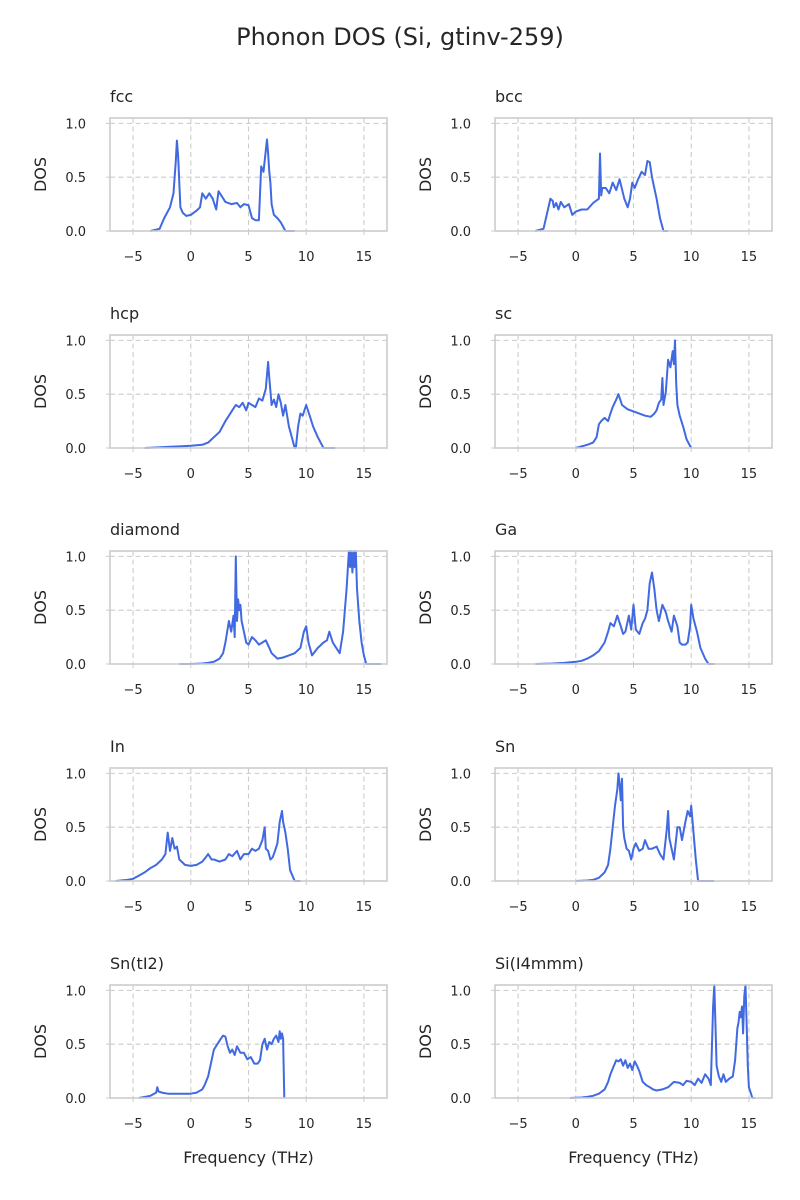 The image size is (800, 1200). What do you see at coordinates (594, 826) in the screenshot?
I see `subplot-sn: Sn −5 0 5 10 15 0.0 0.5 1.0 DOS` at bounding box center [594, 826].